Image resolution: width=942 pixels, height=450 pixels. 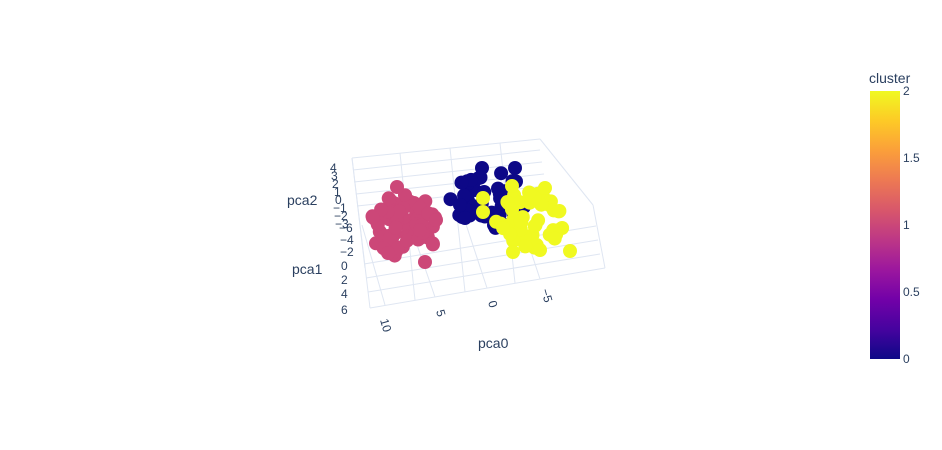 What do you see at coordinates (466, 319) in the screenshot?
I see `x-axis: 10 5 0 −5 pca0` at bounding box center [466, 319].